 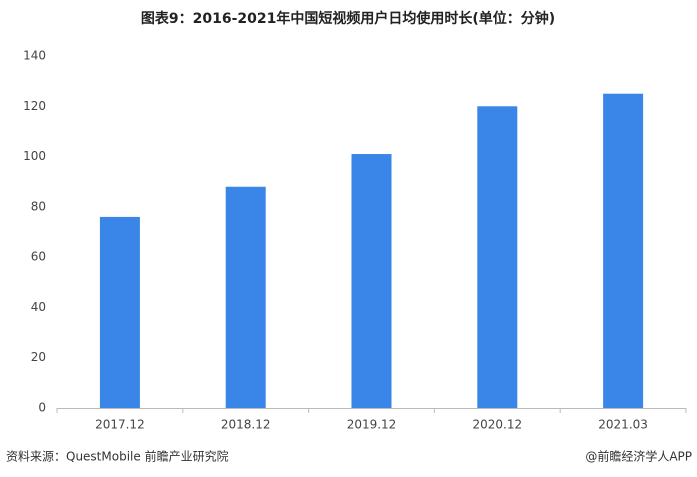 What do you see at coordinates (372, 425) in the screenshot?
I see `x-tick-label: 2019.12` at bounding box center [372, 425].